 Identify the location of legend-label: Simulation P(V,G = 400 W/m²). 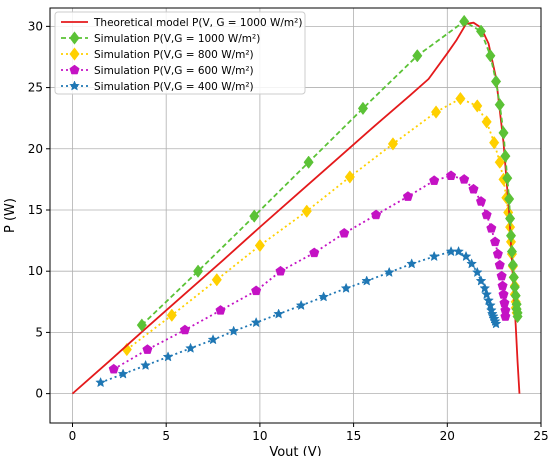
(174, 87).